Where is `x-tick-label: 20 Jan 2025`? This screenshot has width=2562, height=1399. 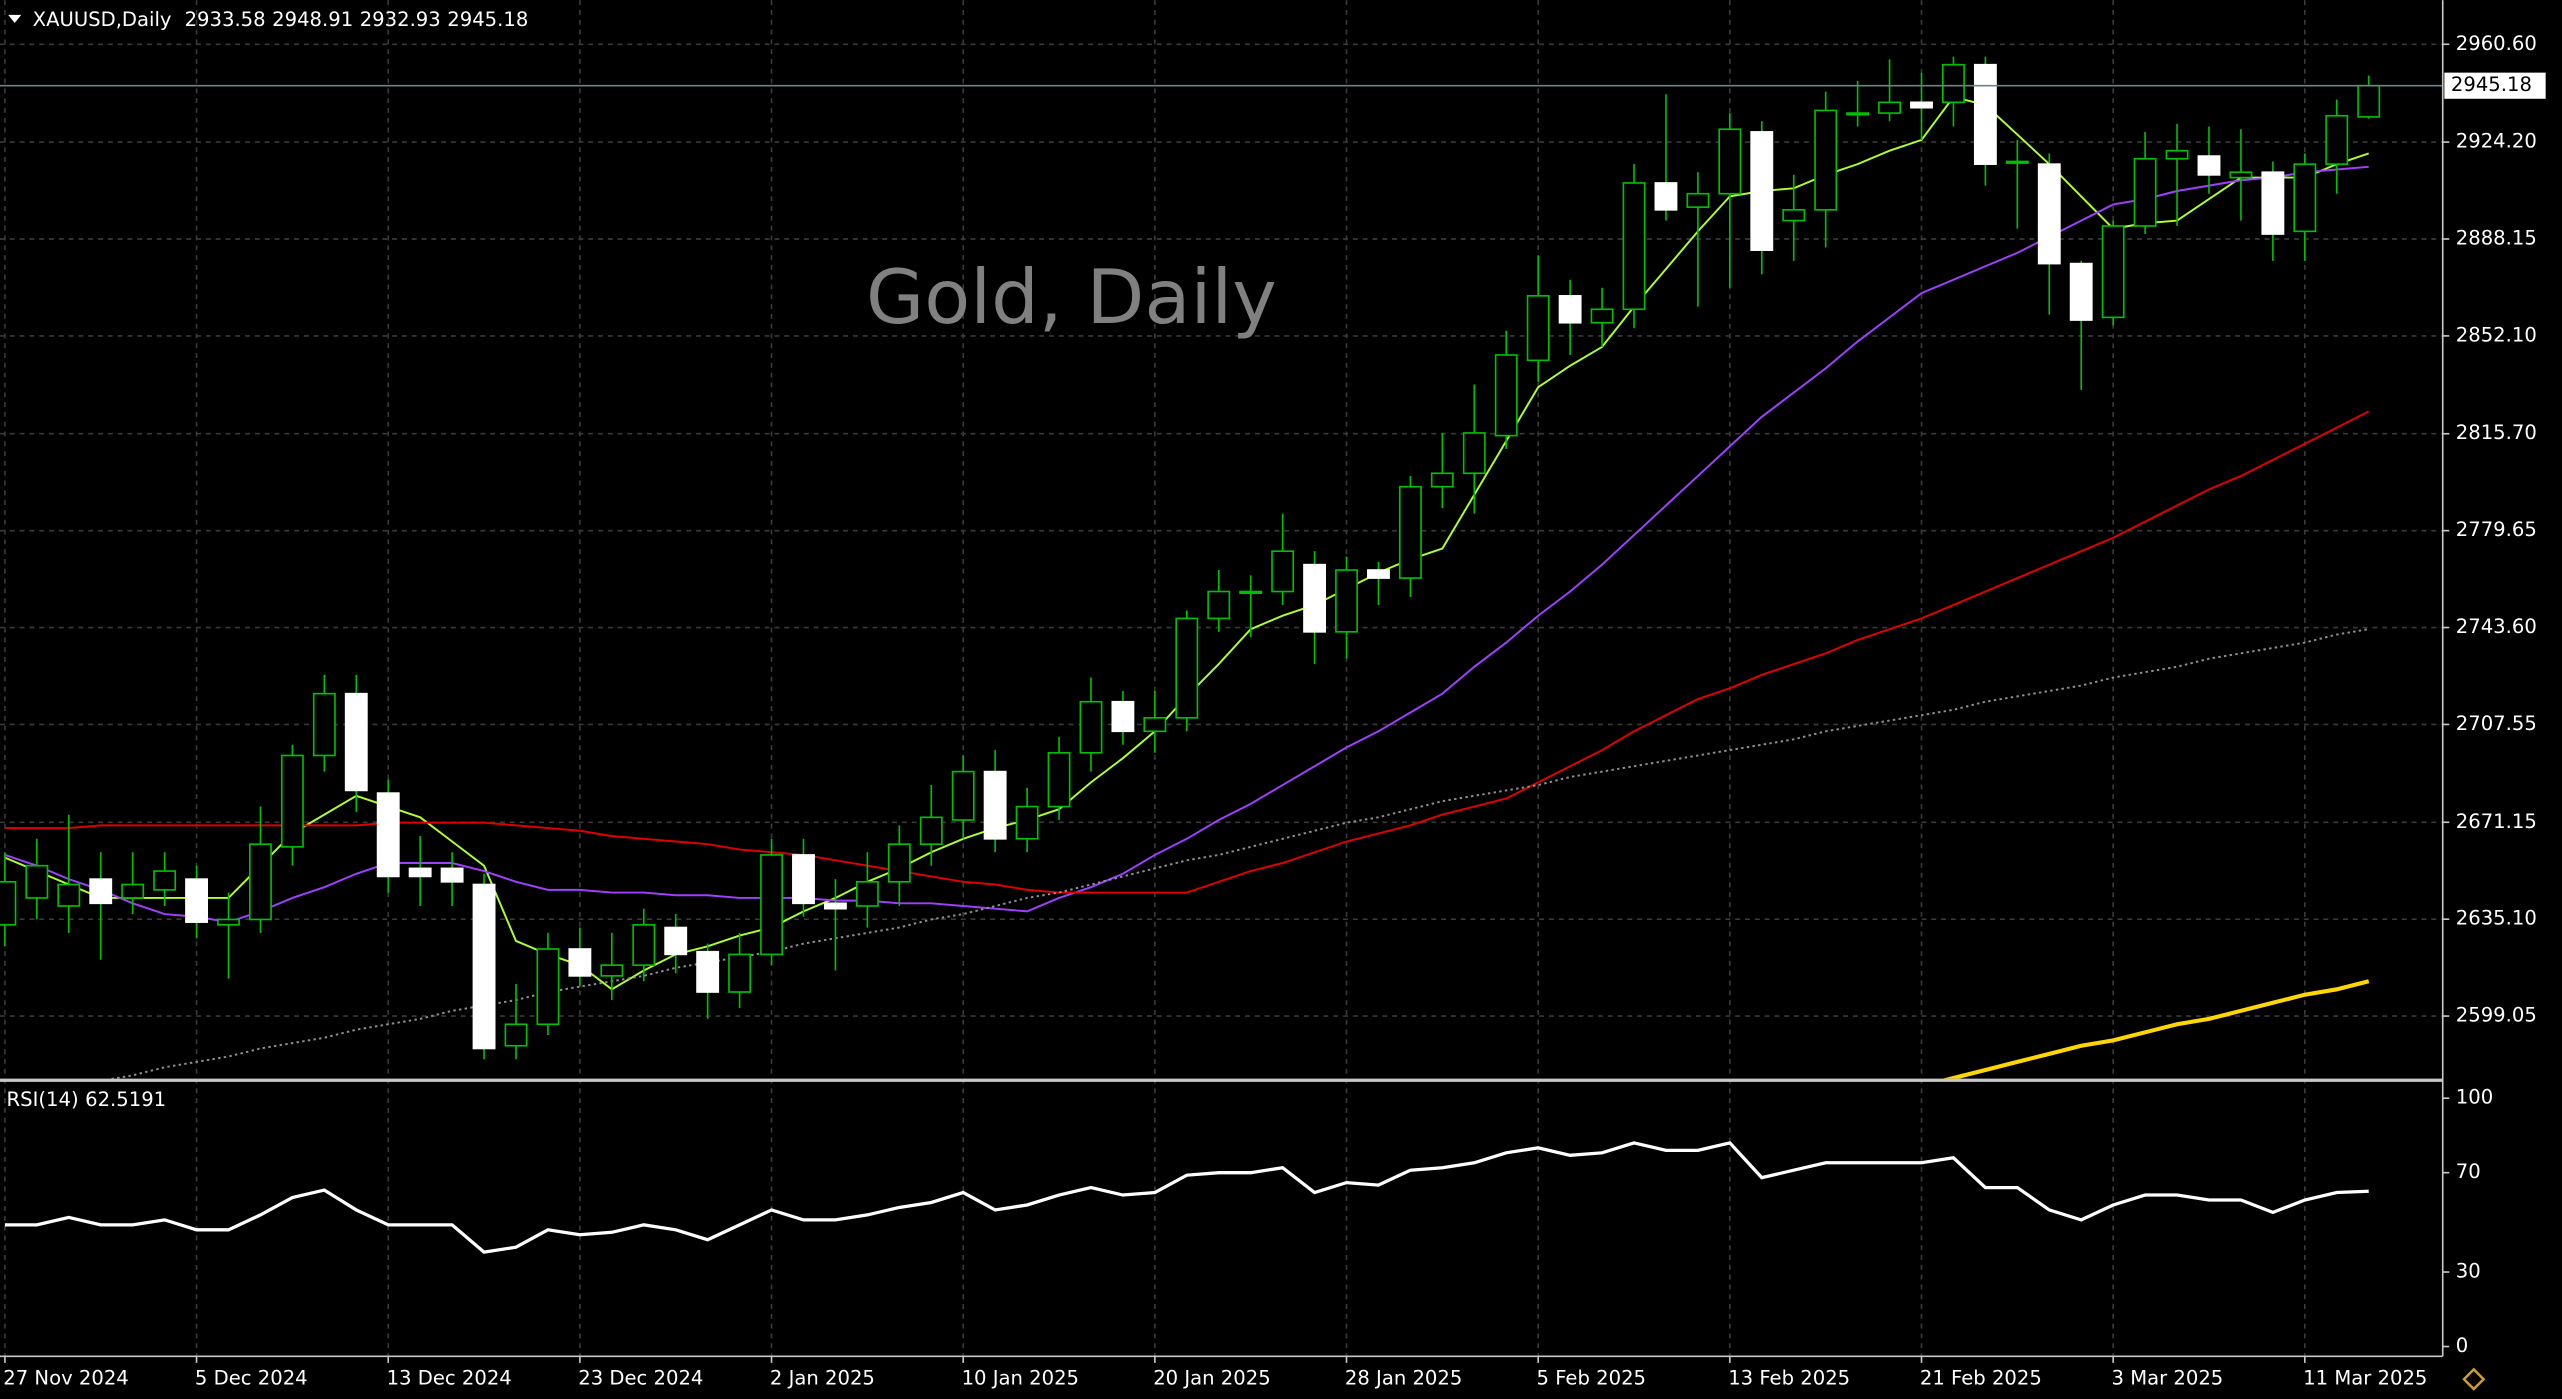
x-tick-label: 20 Jan 2025 is located at coordinates (1211, 1378).